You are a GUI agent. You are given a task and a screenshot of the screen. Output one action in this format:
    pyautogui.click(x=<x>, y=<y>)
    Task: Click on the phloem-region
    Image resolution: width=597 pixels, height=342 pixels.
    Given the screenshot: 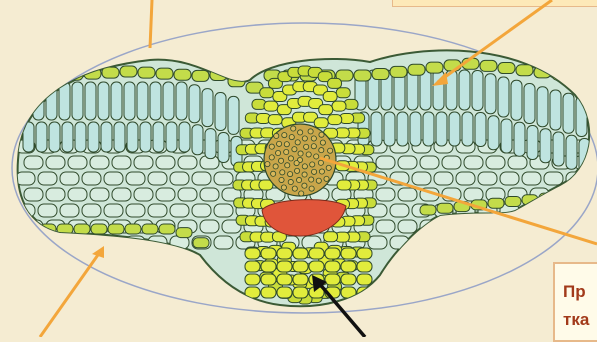 What is the action you would take?
    pyautogui.click(x=304, y=218)
    